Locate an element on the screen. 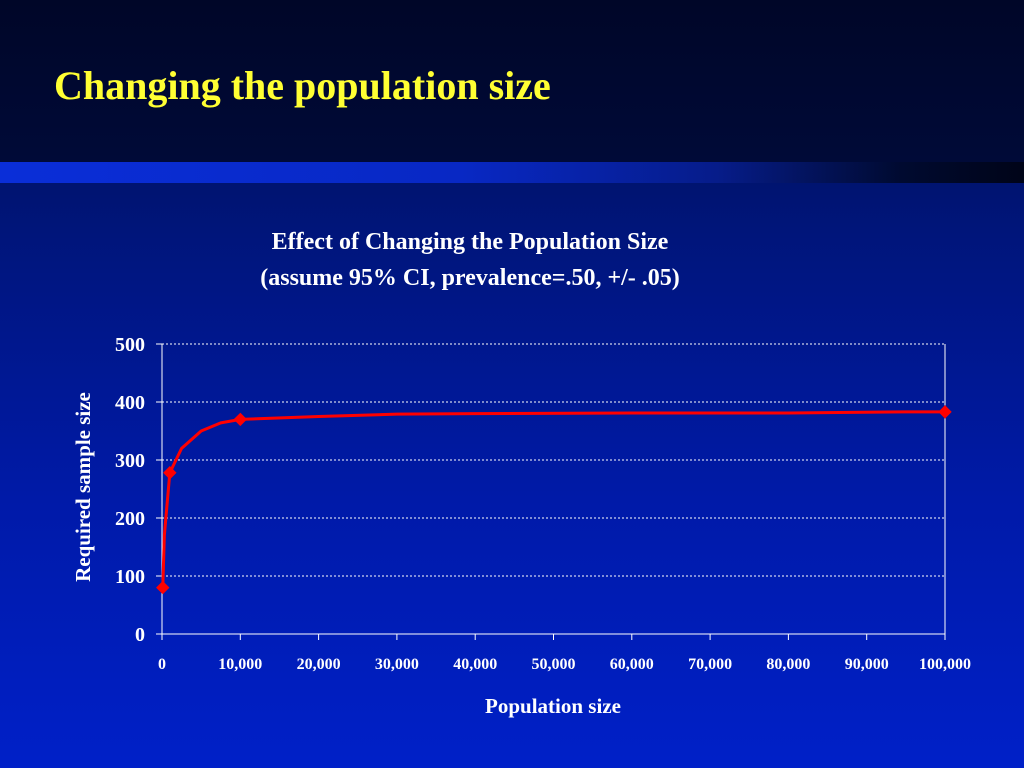 The width and height of the screenshot is (1024, 768). header-accent-band is located at coordinates (512, 172).